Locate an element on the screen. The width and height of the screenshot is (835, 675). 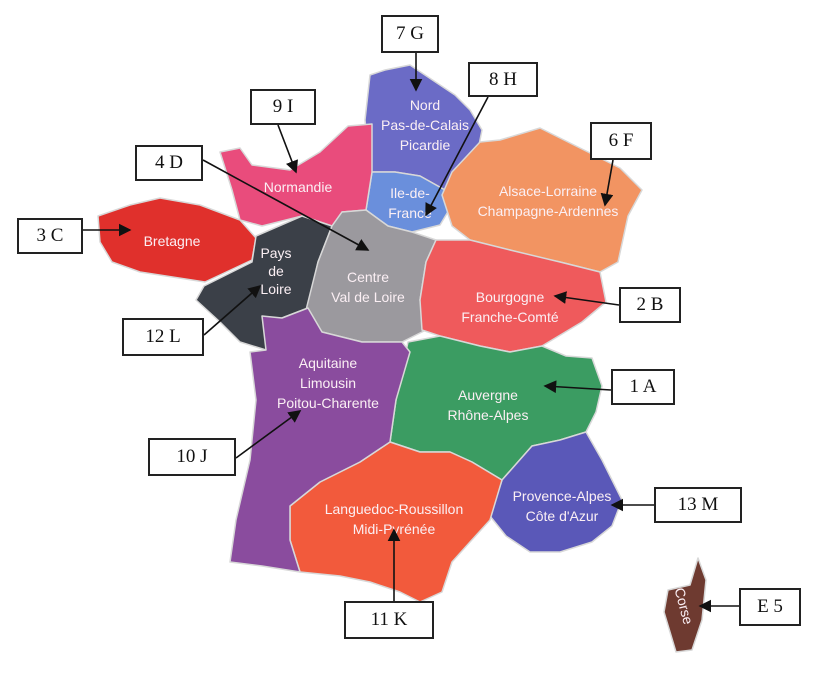
region-label-line: Bretagne is located at coordinates (172, 241).